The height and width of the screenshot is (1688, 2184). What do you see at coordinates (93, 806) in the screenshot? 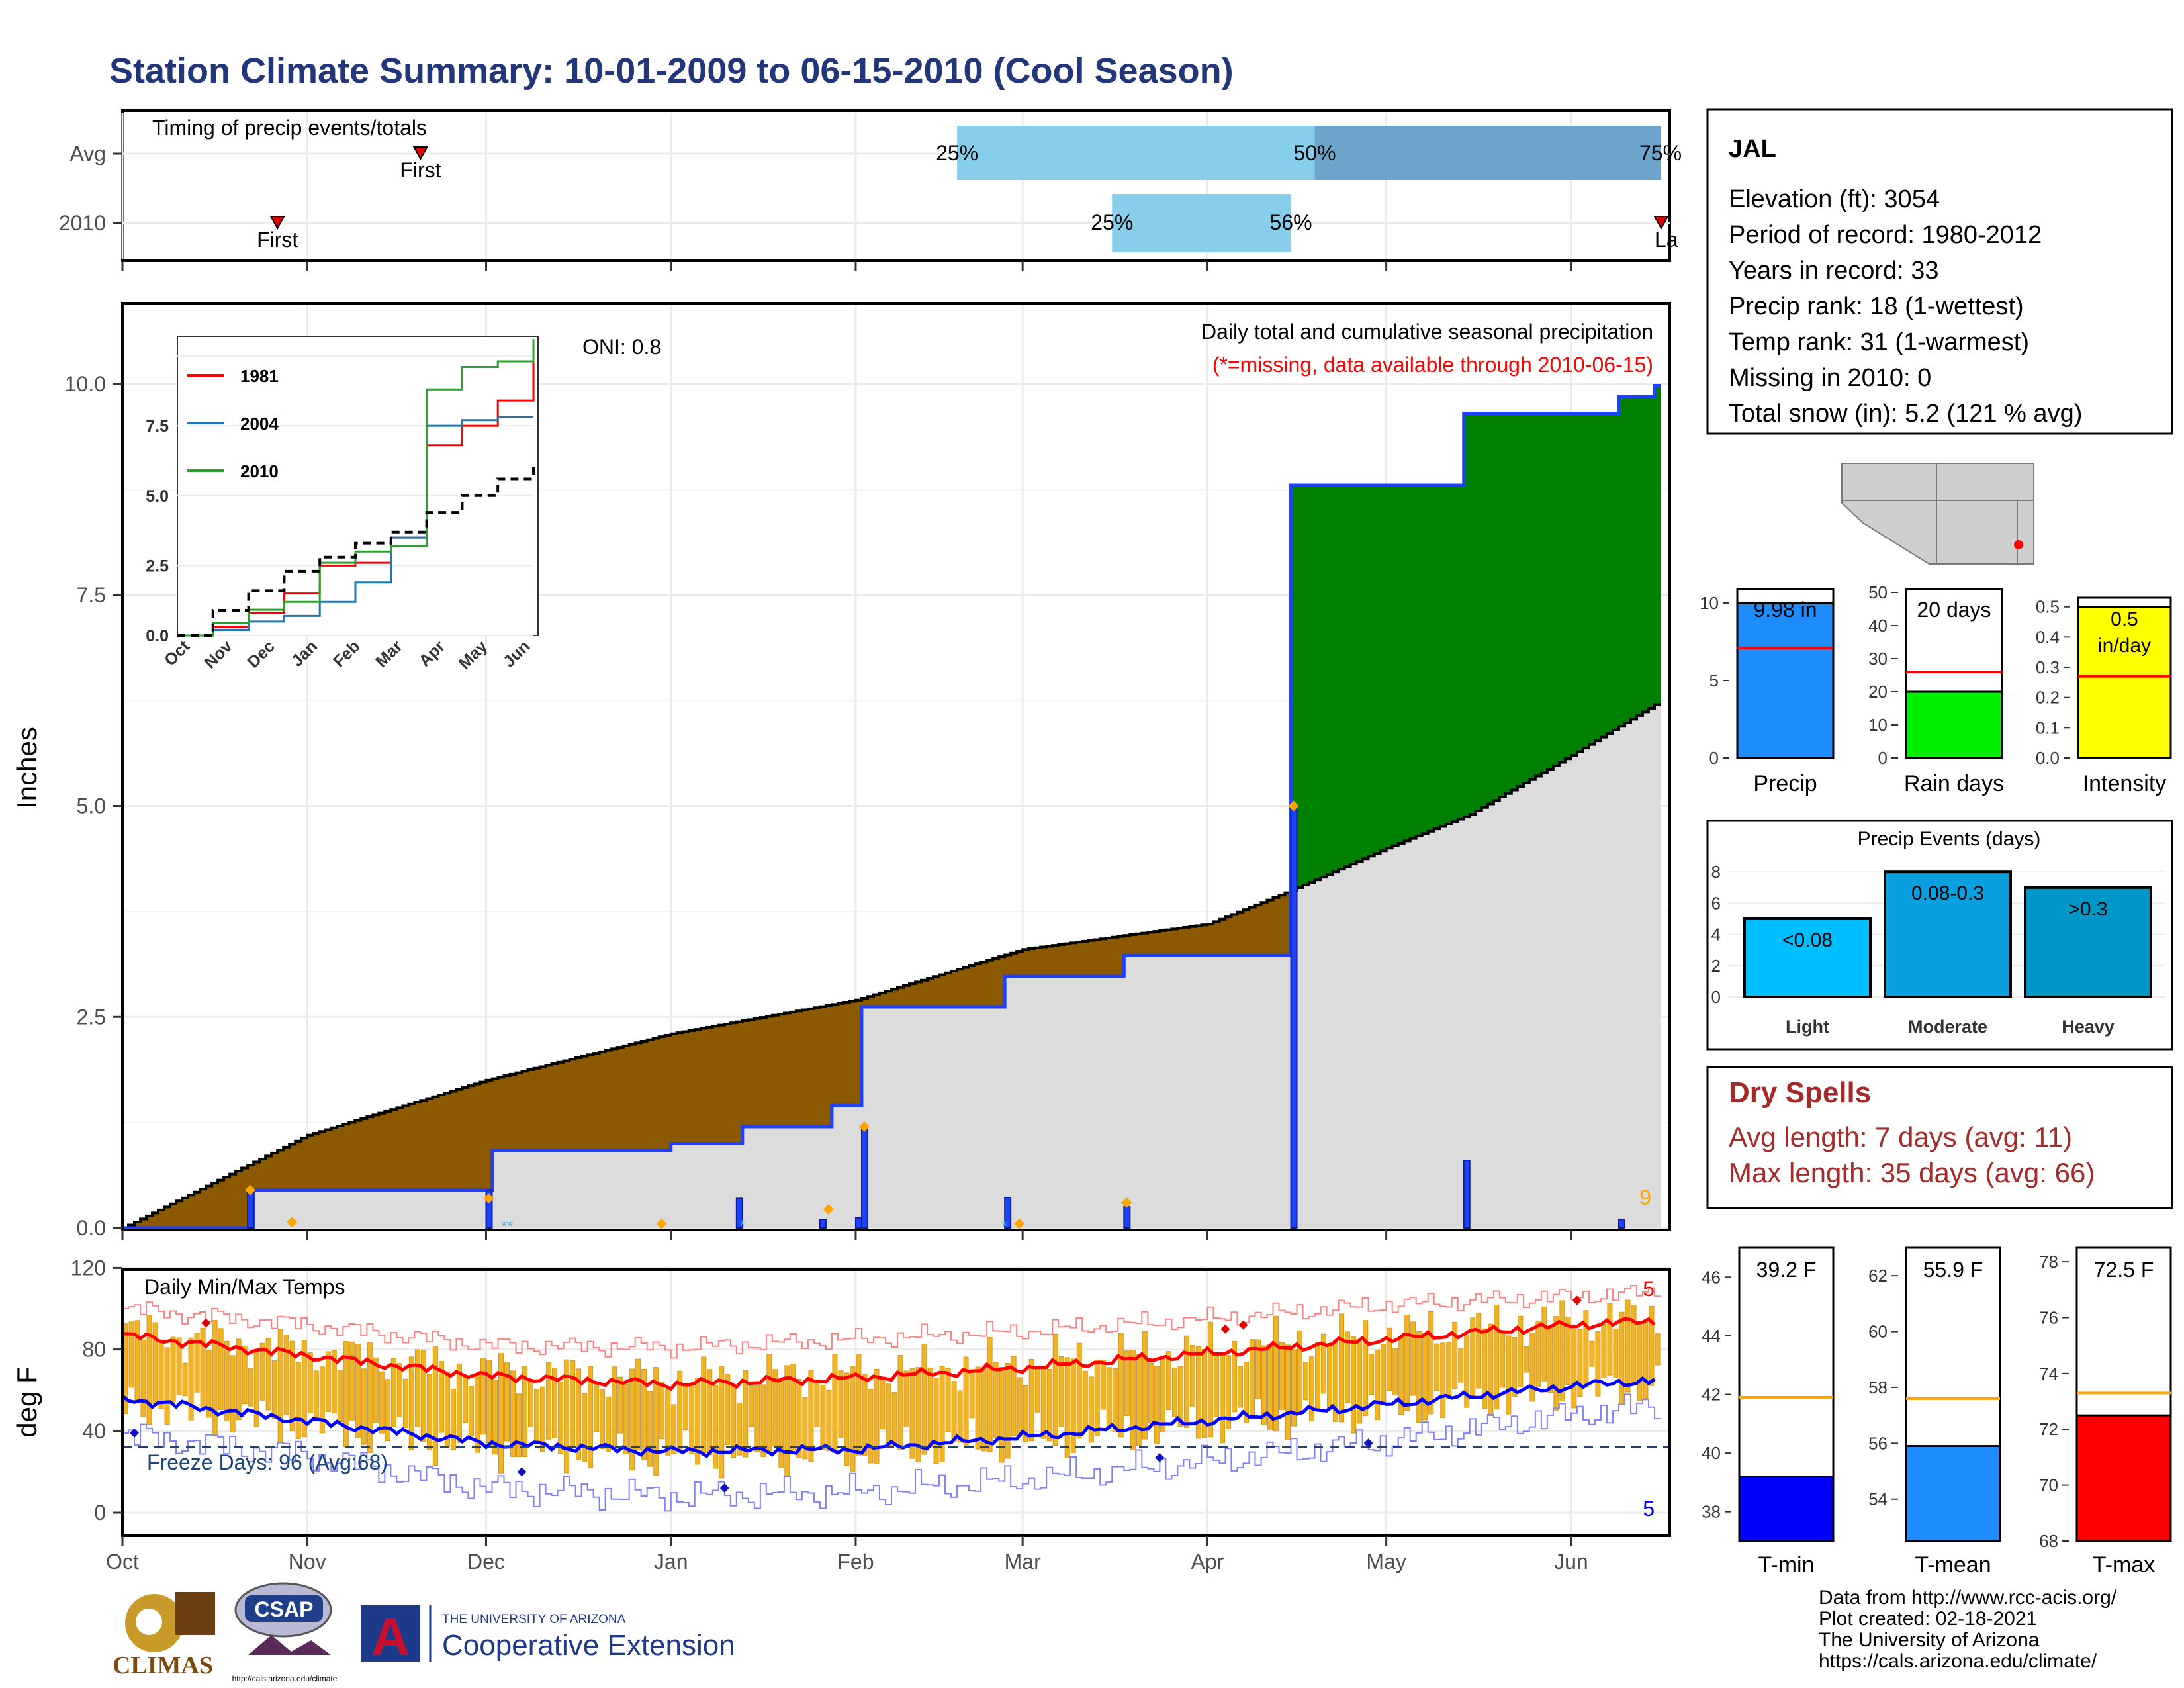
I see `precip-y-axis: 0.0 2.5 5.0 7.5 10.0` at bounding box center [93, 806].